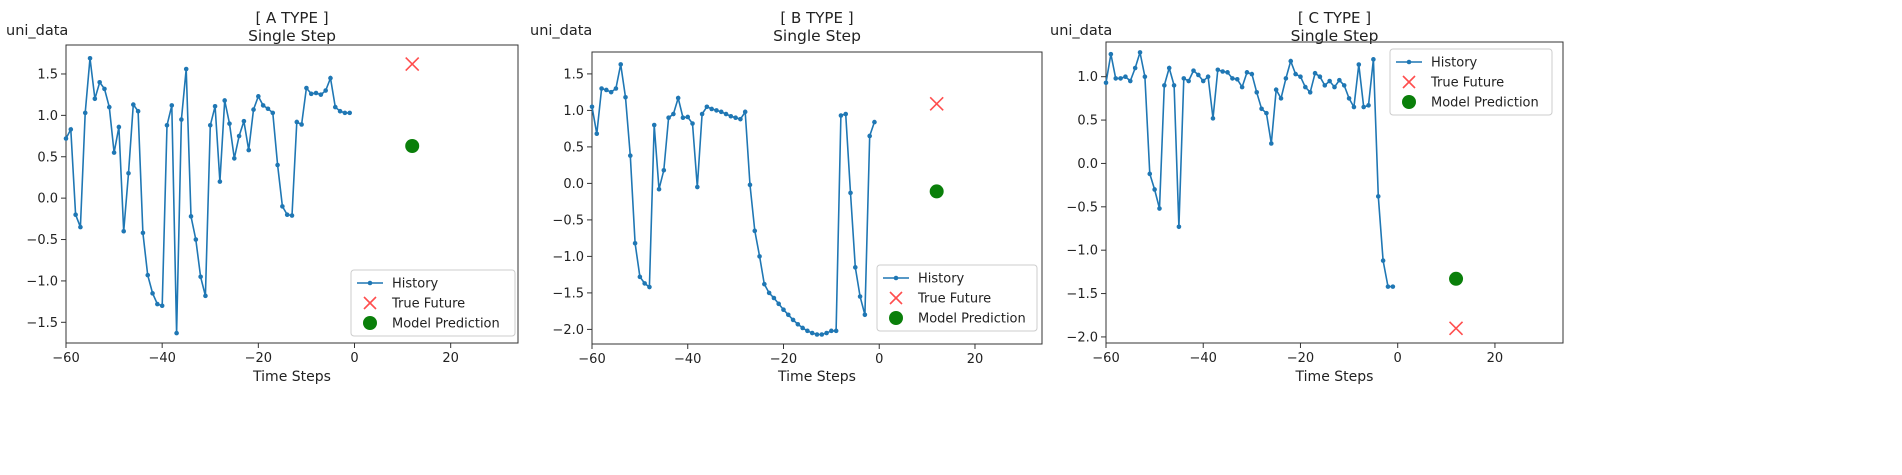  Describe the element at coordinates (1467, 83) in the screenshot. I see `legend-label-true-future: True Future` at that location.